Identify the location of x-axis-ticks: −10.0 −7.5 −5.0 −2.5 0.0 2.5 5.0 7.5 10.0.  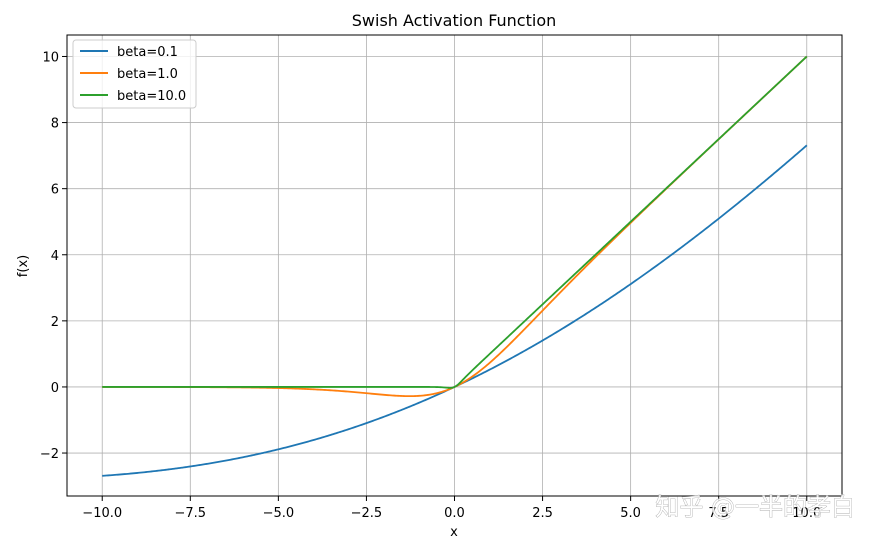
(451, 508).